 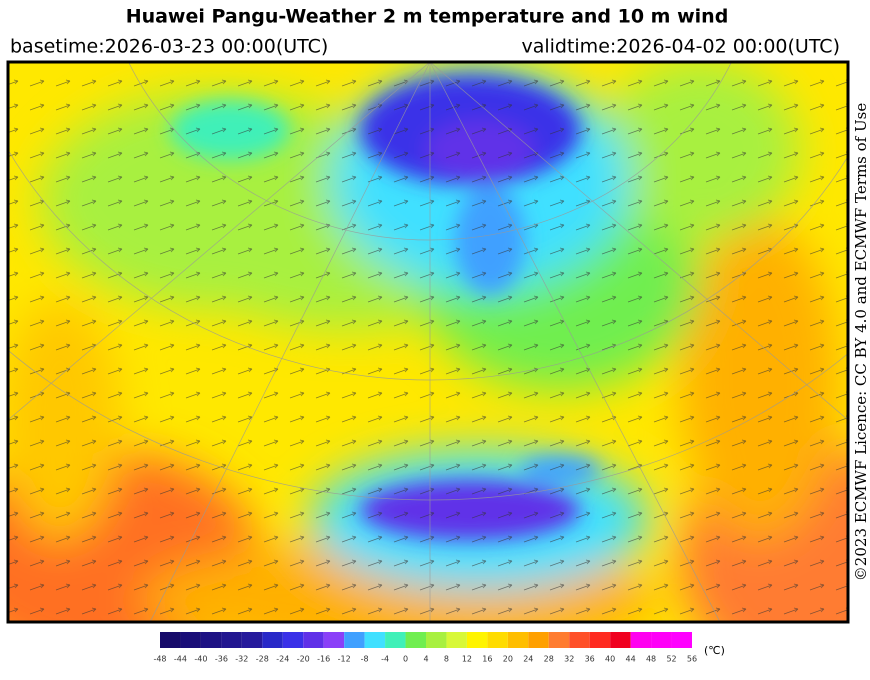 I want to click on colorbar-tick-label: -8, so click(x=365, y=659).